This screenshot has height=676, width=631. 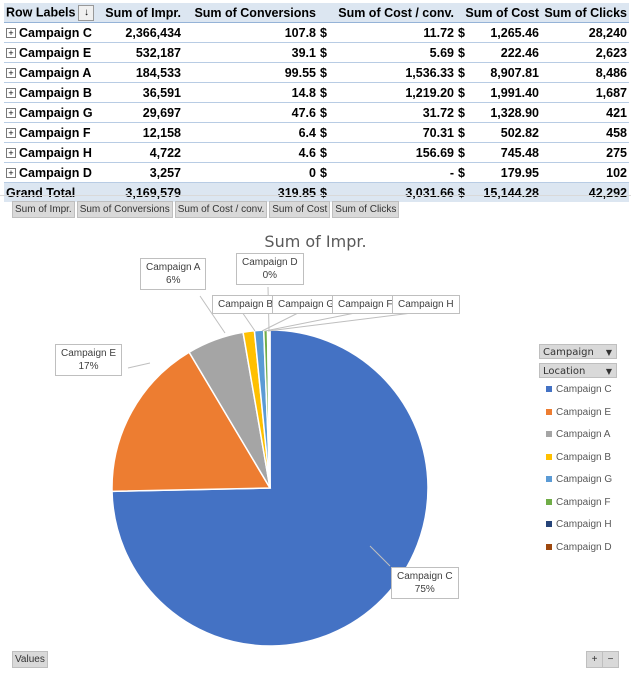 What do you see at coordinates (250, 192) in the screenshot?
I see `cell: 319.85` at bounding box center [250, 192].